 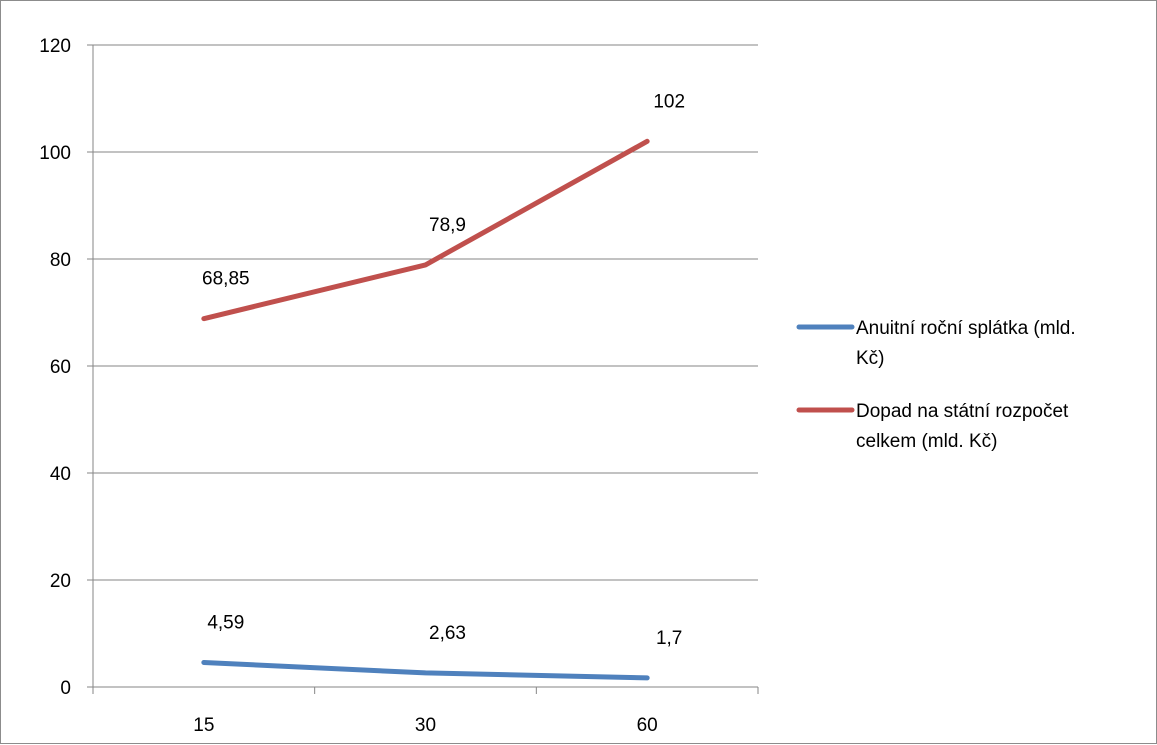 What do you see at coordinates (870, 358) in the screenshot?
I see `legend-label: Kč)` at bounding box center [870, 358].